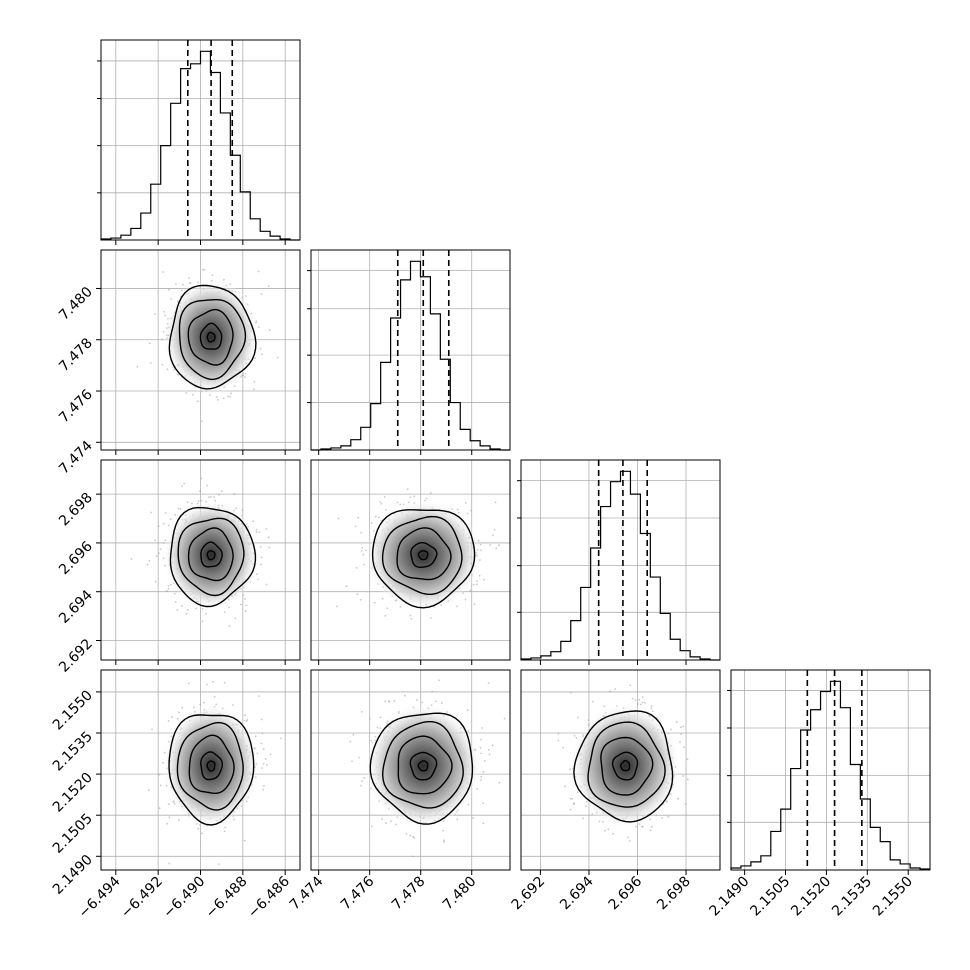 The image size is (970, 970). What do you see at coordinates (770, 897) in the screenshot?
I see `x-tick-label: 2.1505` at bounding box center [770, 897].